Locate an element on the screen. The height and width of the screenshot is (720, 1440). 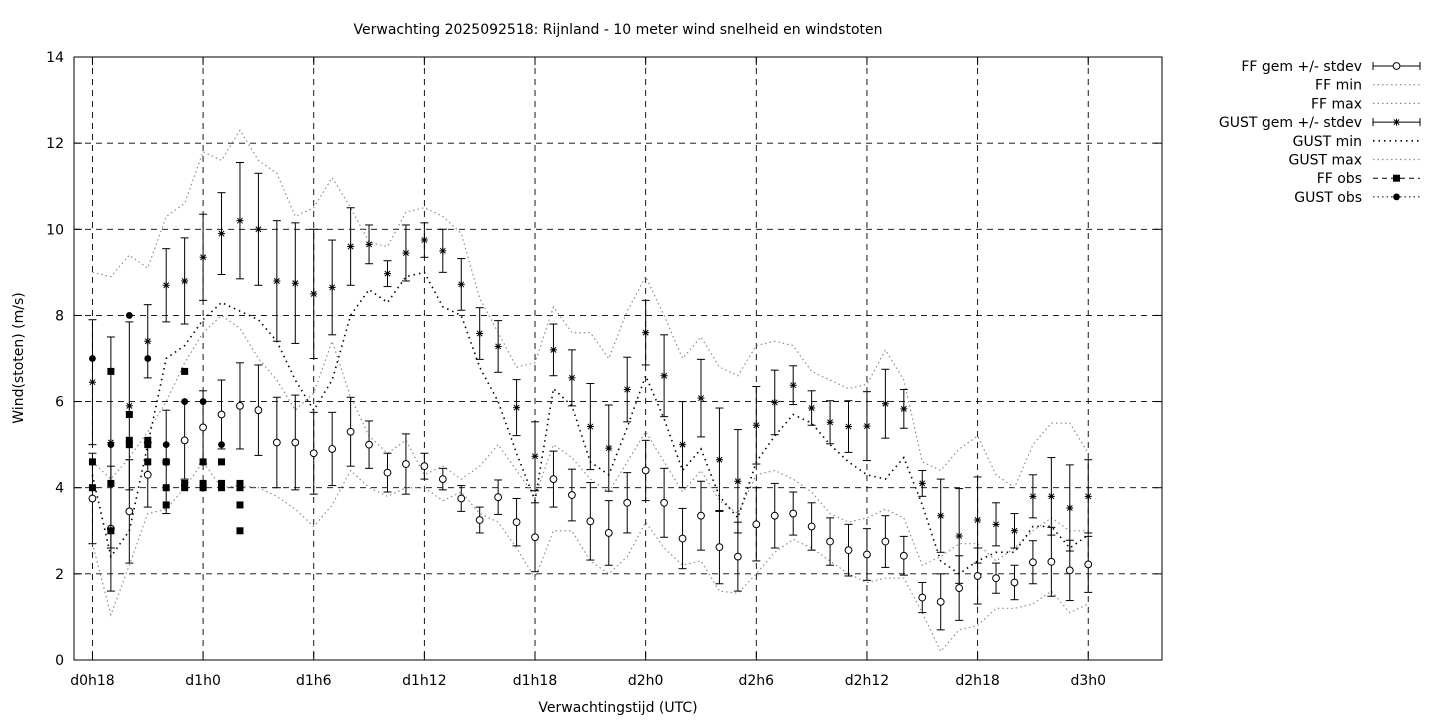
gust-obs-series is located at coordinates (157, 380).